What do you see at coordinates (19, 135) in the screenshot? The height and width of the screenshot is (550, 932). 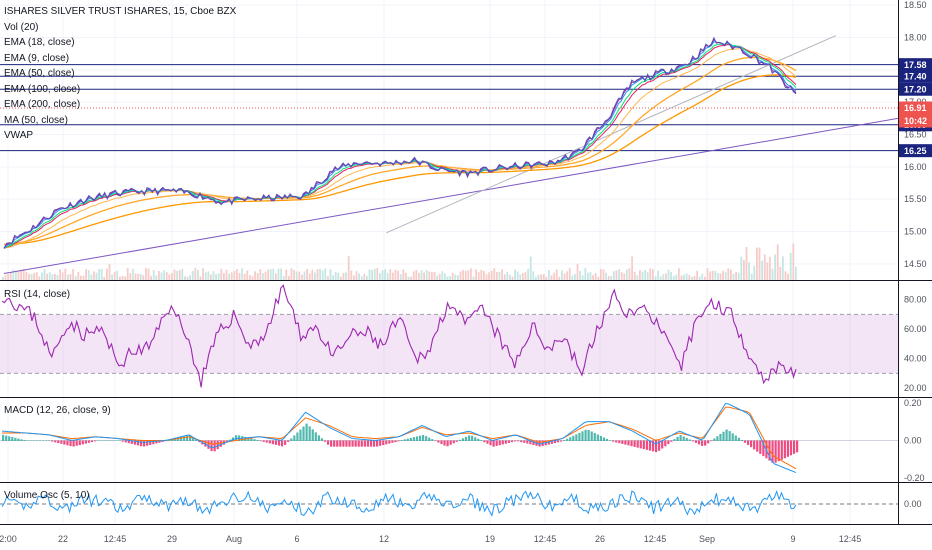 I see `legend-vwap: VWAP` at bounding box center [19, 135].